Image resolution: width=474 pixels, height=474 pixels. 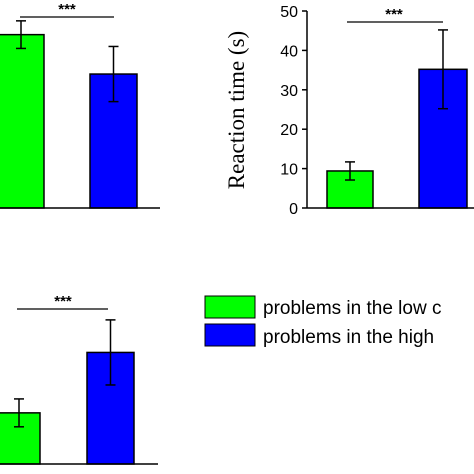 What do you see at coordinates (352, 308) in the screenshot?
I see `legend-label-low: problems in the low c` at bounding box center [352, 308].